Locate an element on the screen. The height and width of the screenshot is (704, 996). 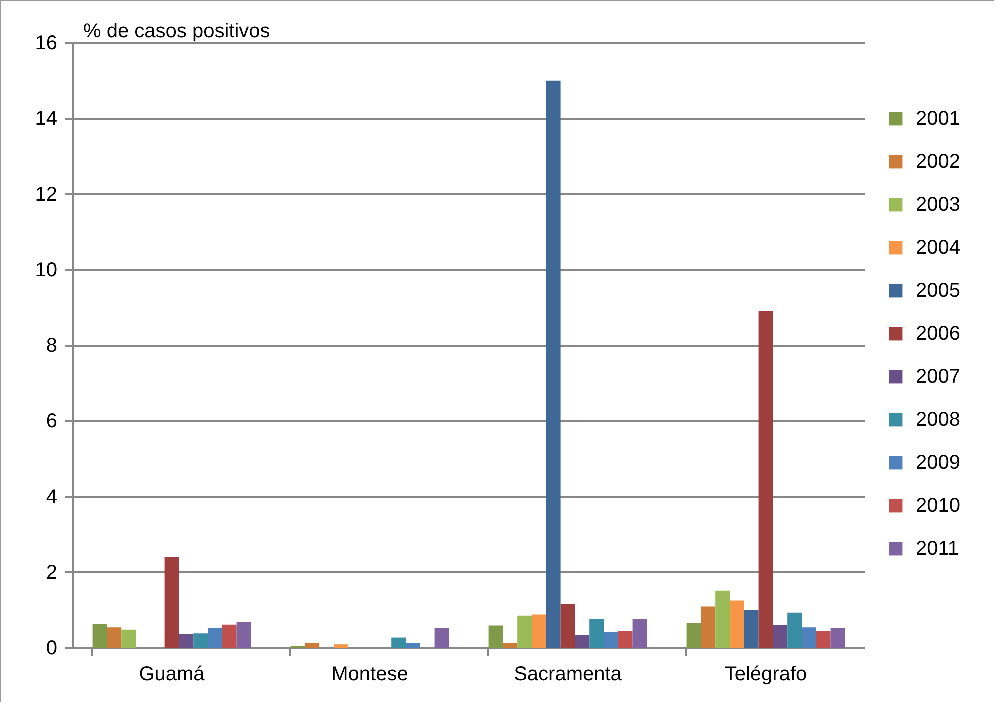
legend-label: 2007 is located at coordinates (938, 377).